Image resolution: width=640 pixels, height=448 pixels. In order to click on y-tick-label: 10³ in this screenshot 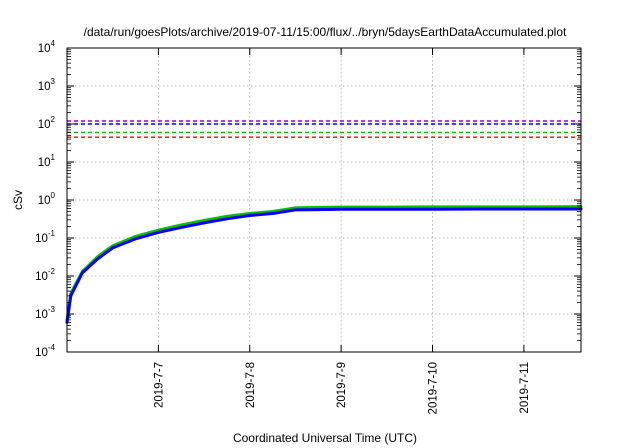, I will do `click(47, 85)`.